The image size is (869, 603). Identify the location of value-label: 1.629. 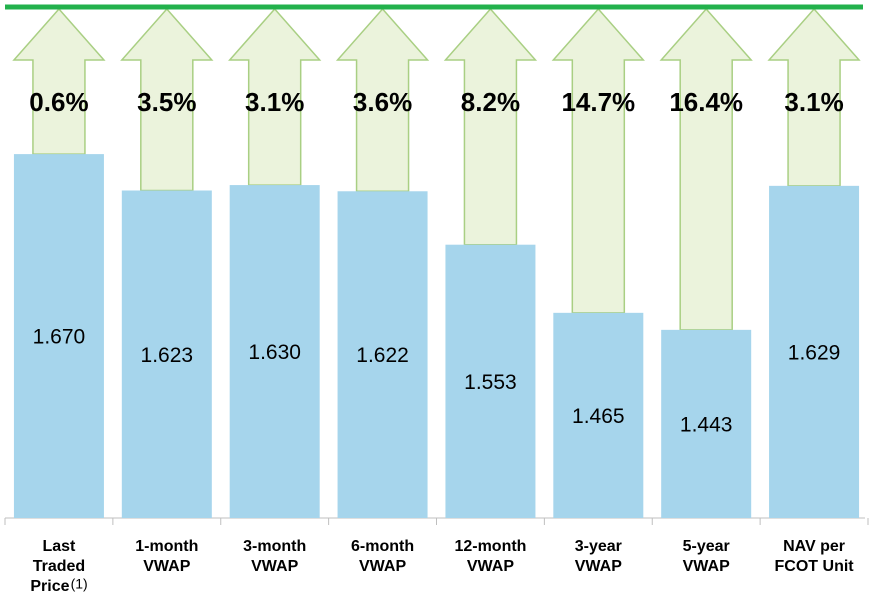
(814, 352).